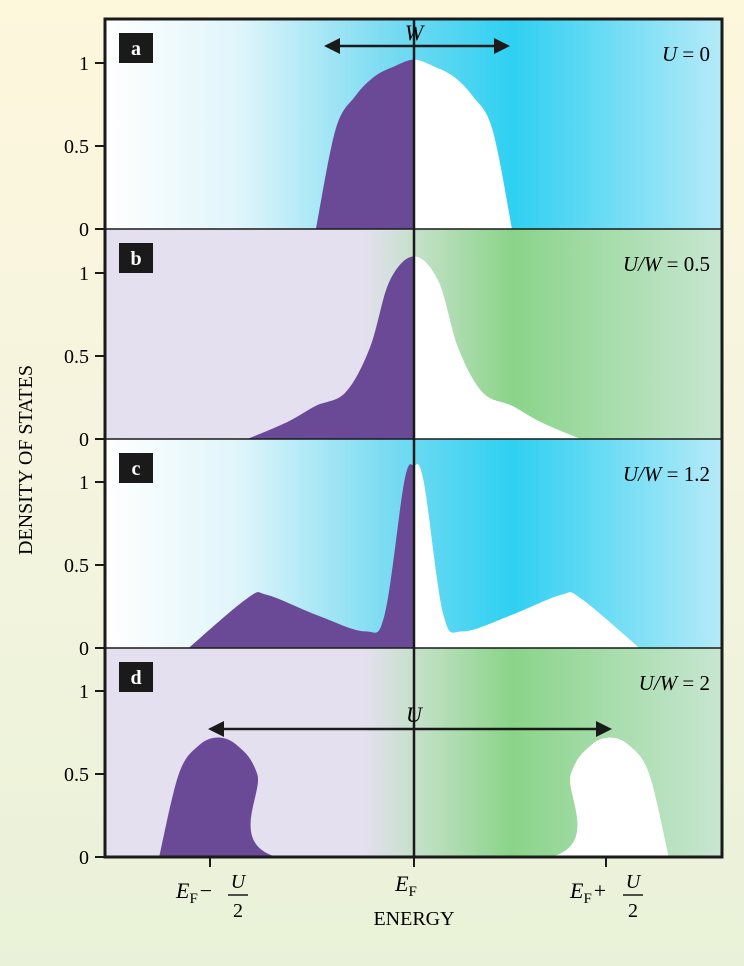  I want to click on gap-arrow-label: U, so click(415, 714).